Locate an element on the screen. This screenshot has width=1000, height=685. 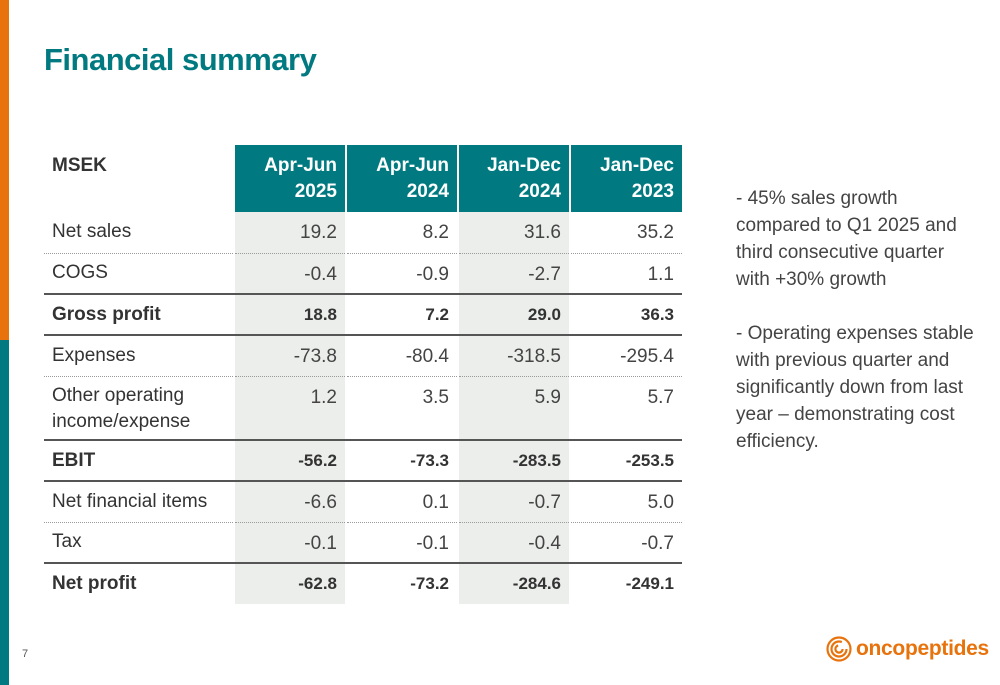
table-row: Net sales 19.2 8.2 31.6 35.2 is located at coordinates (363, 233).